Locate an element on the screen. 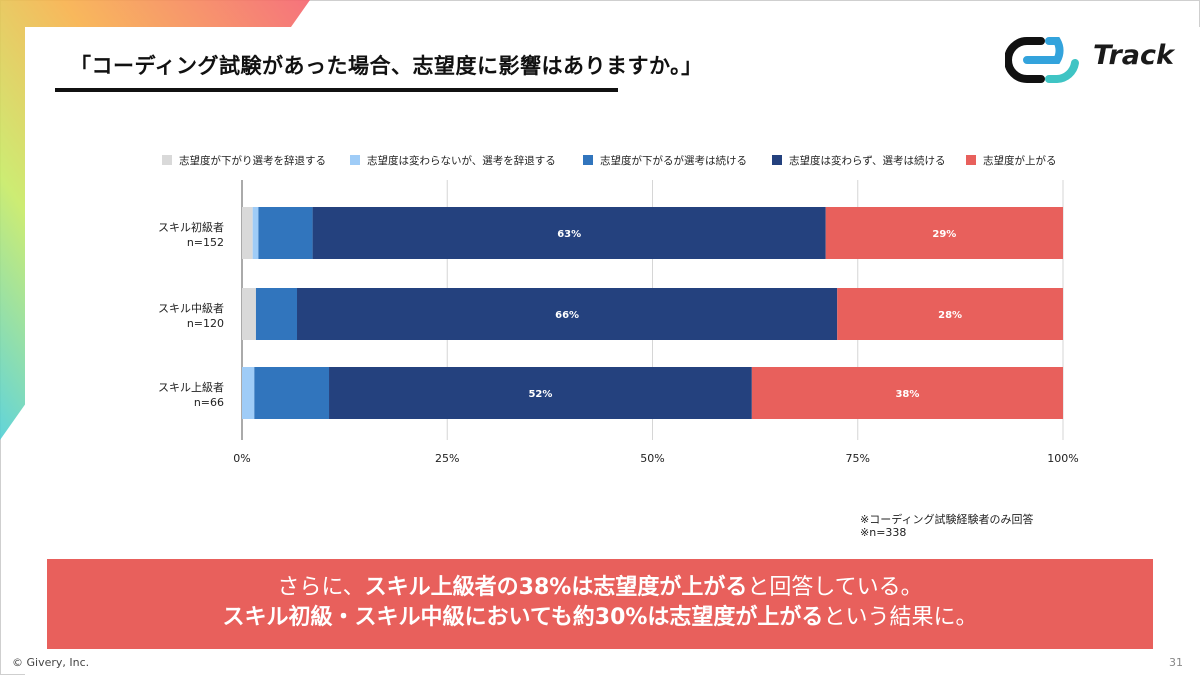 The height and width of the screenshot is (675, 1200). legend-label-0: 志望度が下がり選考を辞退する is located at coordinates (252, 160).